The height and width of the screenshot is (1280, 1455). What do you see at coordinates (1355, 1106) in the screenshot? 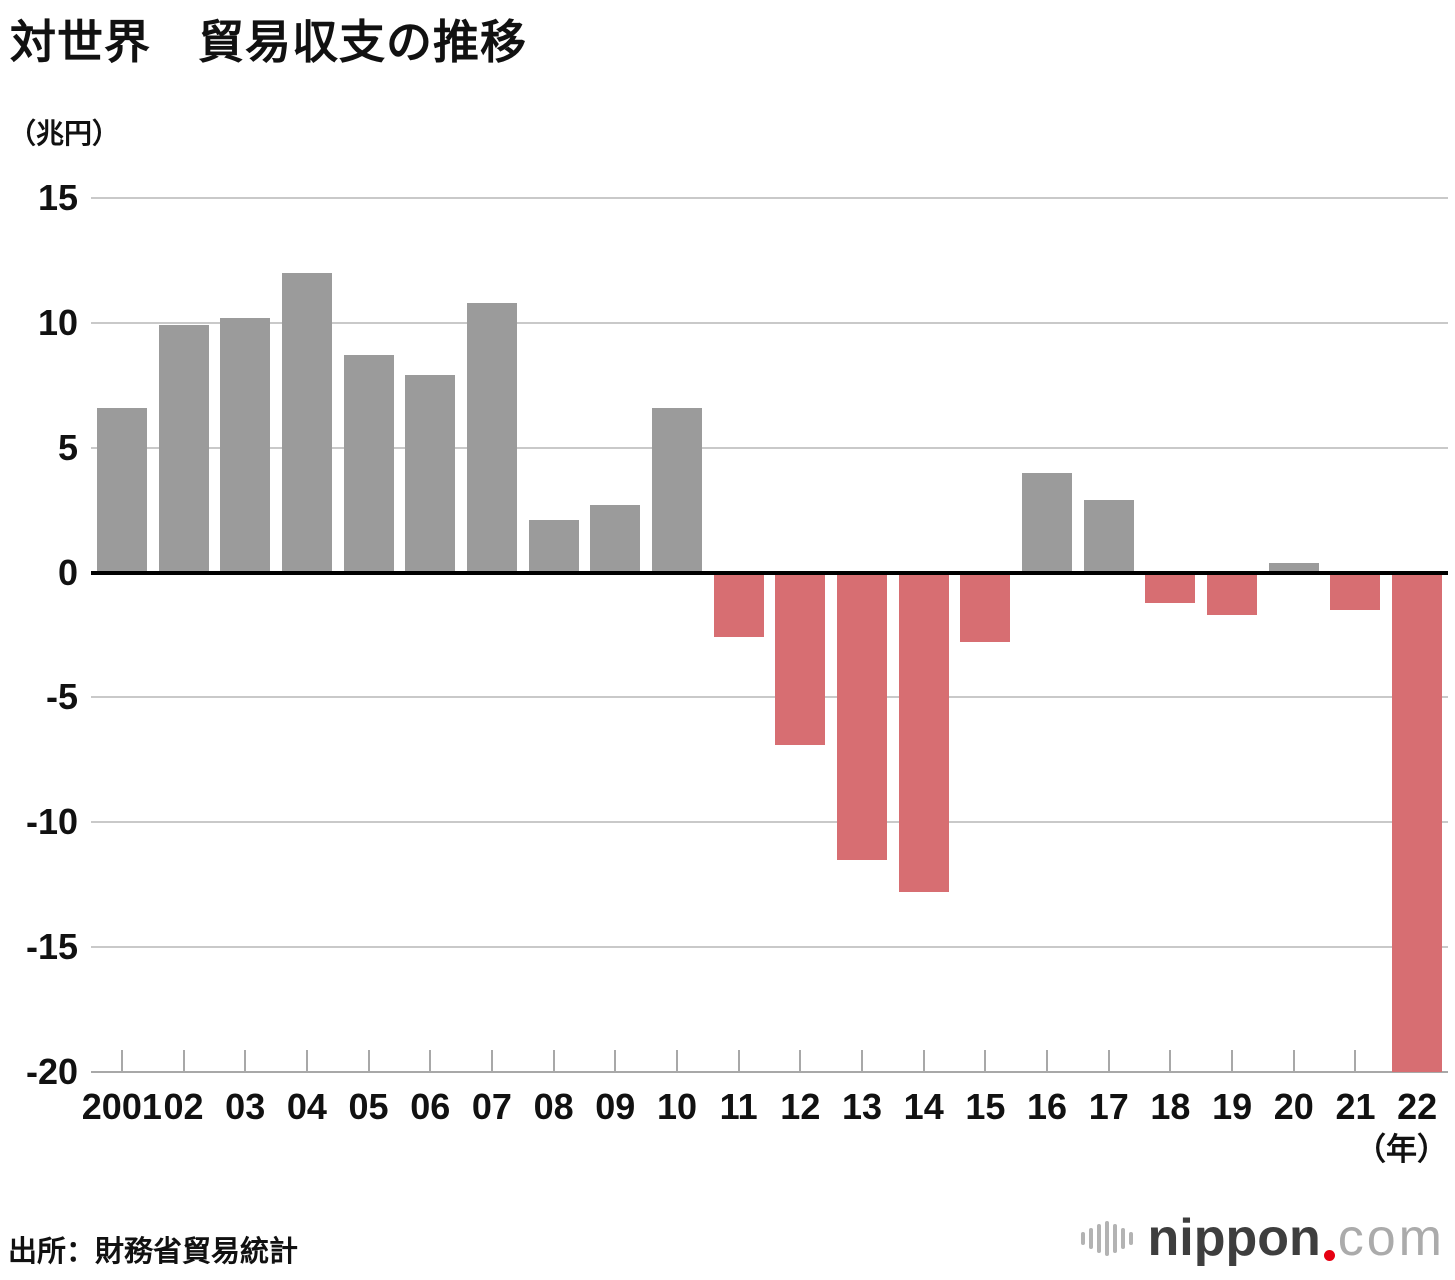
I see `x-tick-label: 21` at bounding box center [1355, 1106].